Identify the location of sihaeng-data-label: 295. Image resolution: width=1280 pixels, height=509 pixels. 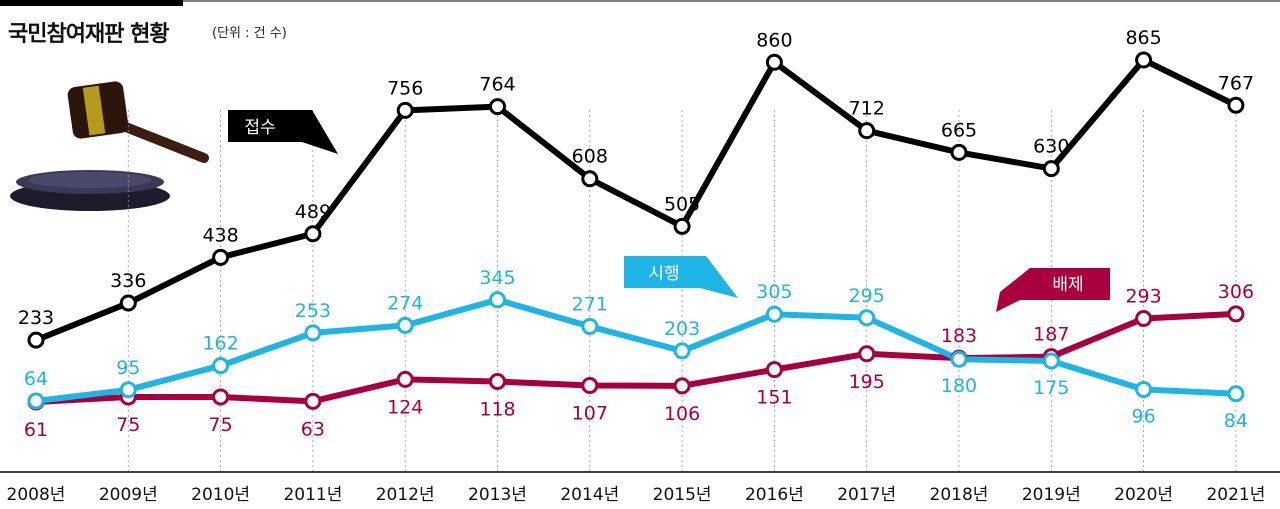
(867, 296).